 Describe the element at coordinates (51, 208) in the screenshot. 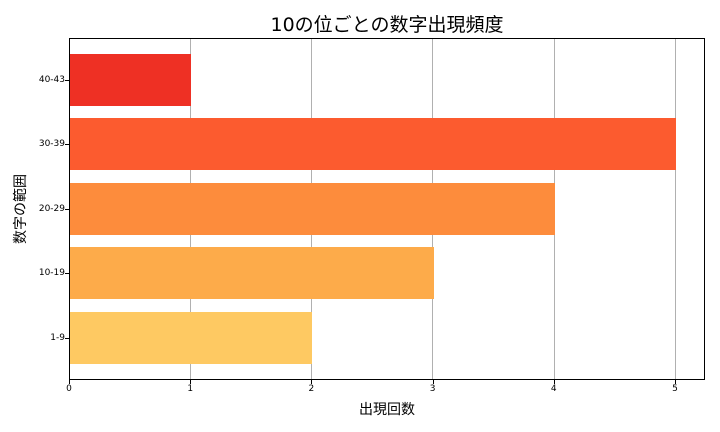

I see `y-tick-label: 20-29` at that location.